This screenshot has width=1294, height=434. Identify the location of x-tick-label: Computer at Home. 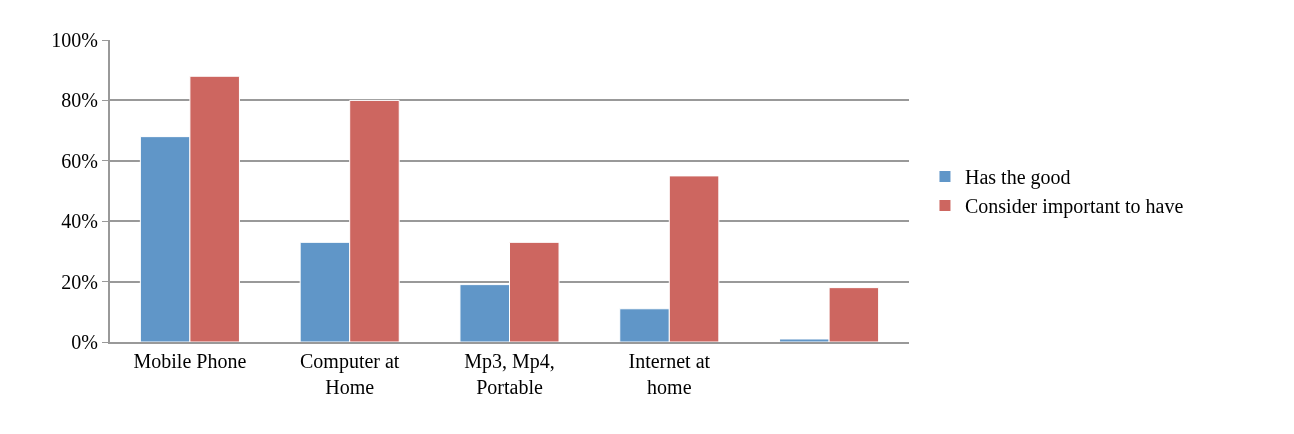
(349, 374).